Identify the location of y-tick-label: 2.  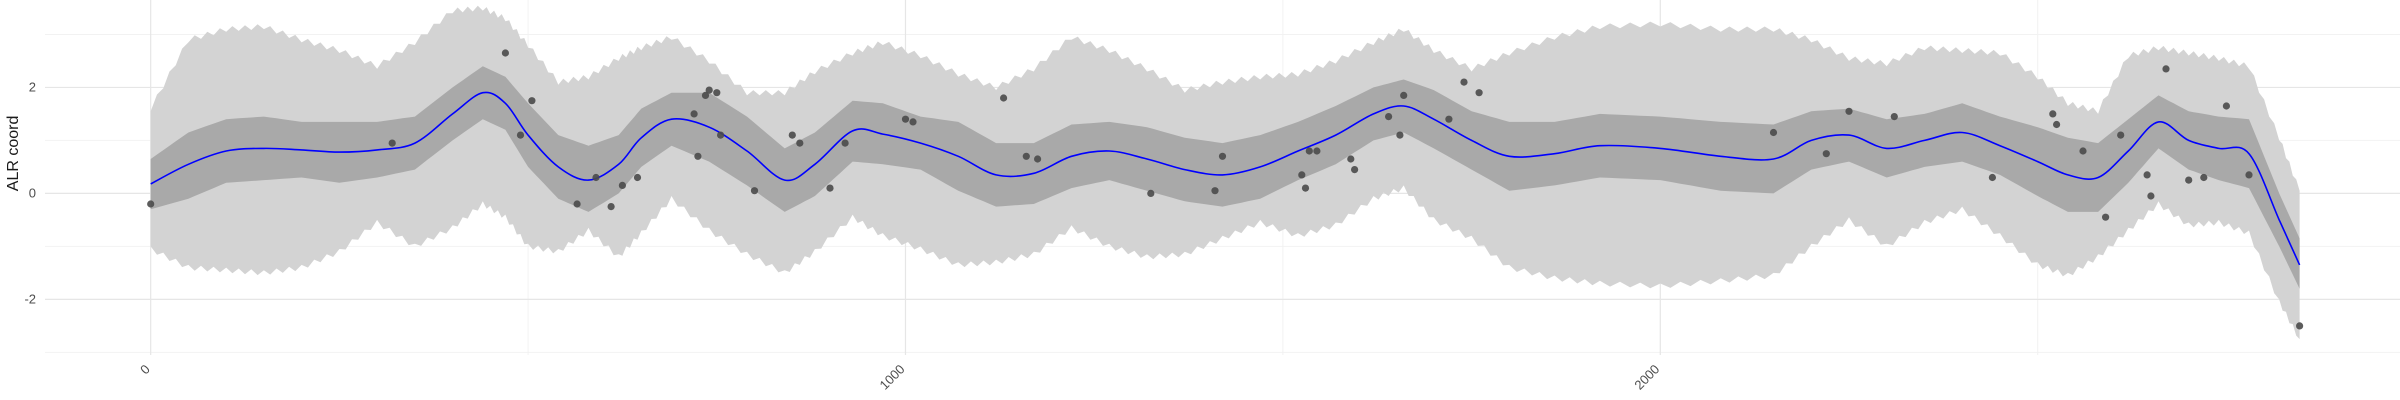
(32, 86).